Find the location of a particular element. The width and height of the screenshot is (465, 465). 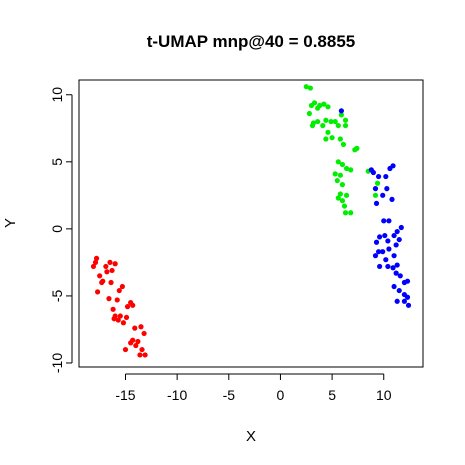

x-tick-label: 10 is located at coordinates (384, 395).